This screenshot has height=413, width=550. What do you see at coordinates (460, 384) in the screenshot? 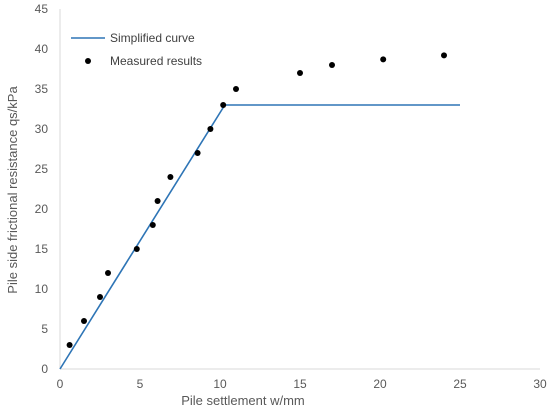
I see `x-tick-label: 25` at bounding box center [460, 384].